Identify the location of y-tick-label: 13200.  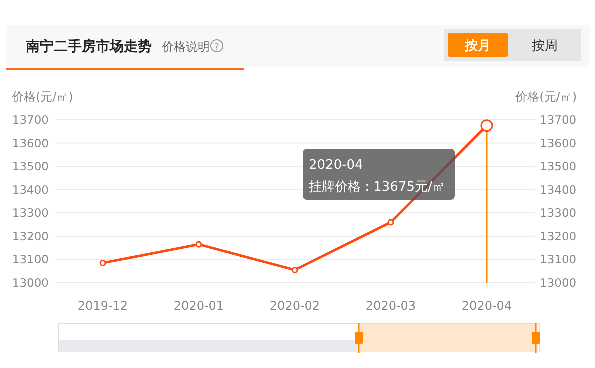
(30, 236).